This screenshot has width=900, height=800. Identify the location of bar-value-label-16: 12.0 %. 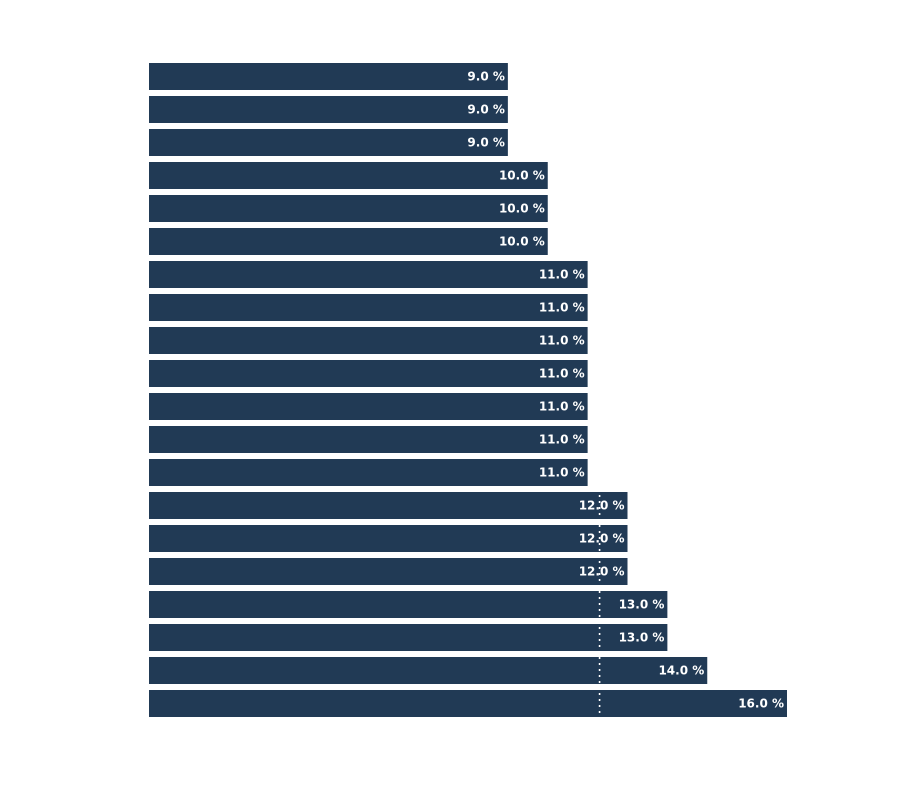
(602, 572).